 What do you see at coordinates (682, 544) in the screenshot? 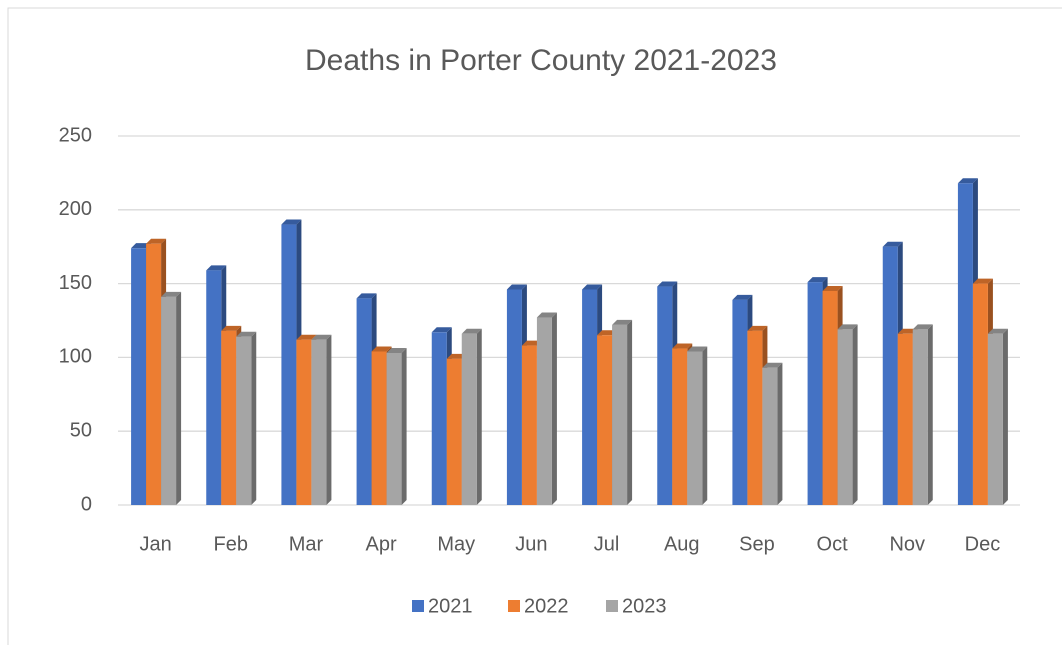
I see `x-tick-label: Aug` at bounding box center [682, 544].